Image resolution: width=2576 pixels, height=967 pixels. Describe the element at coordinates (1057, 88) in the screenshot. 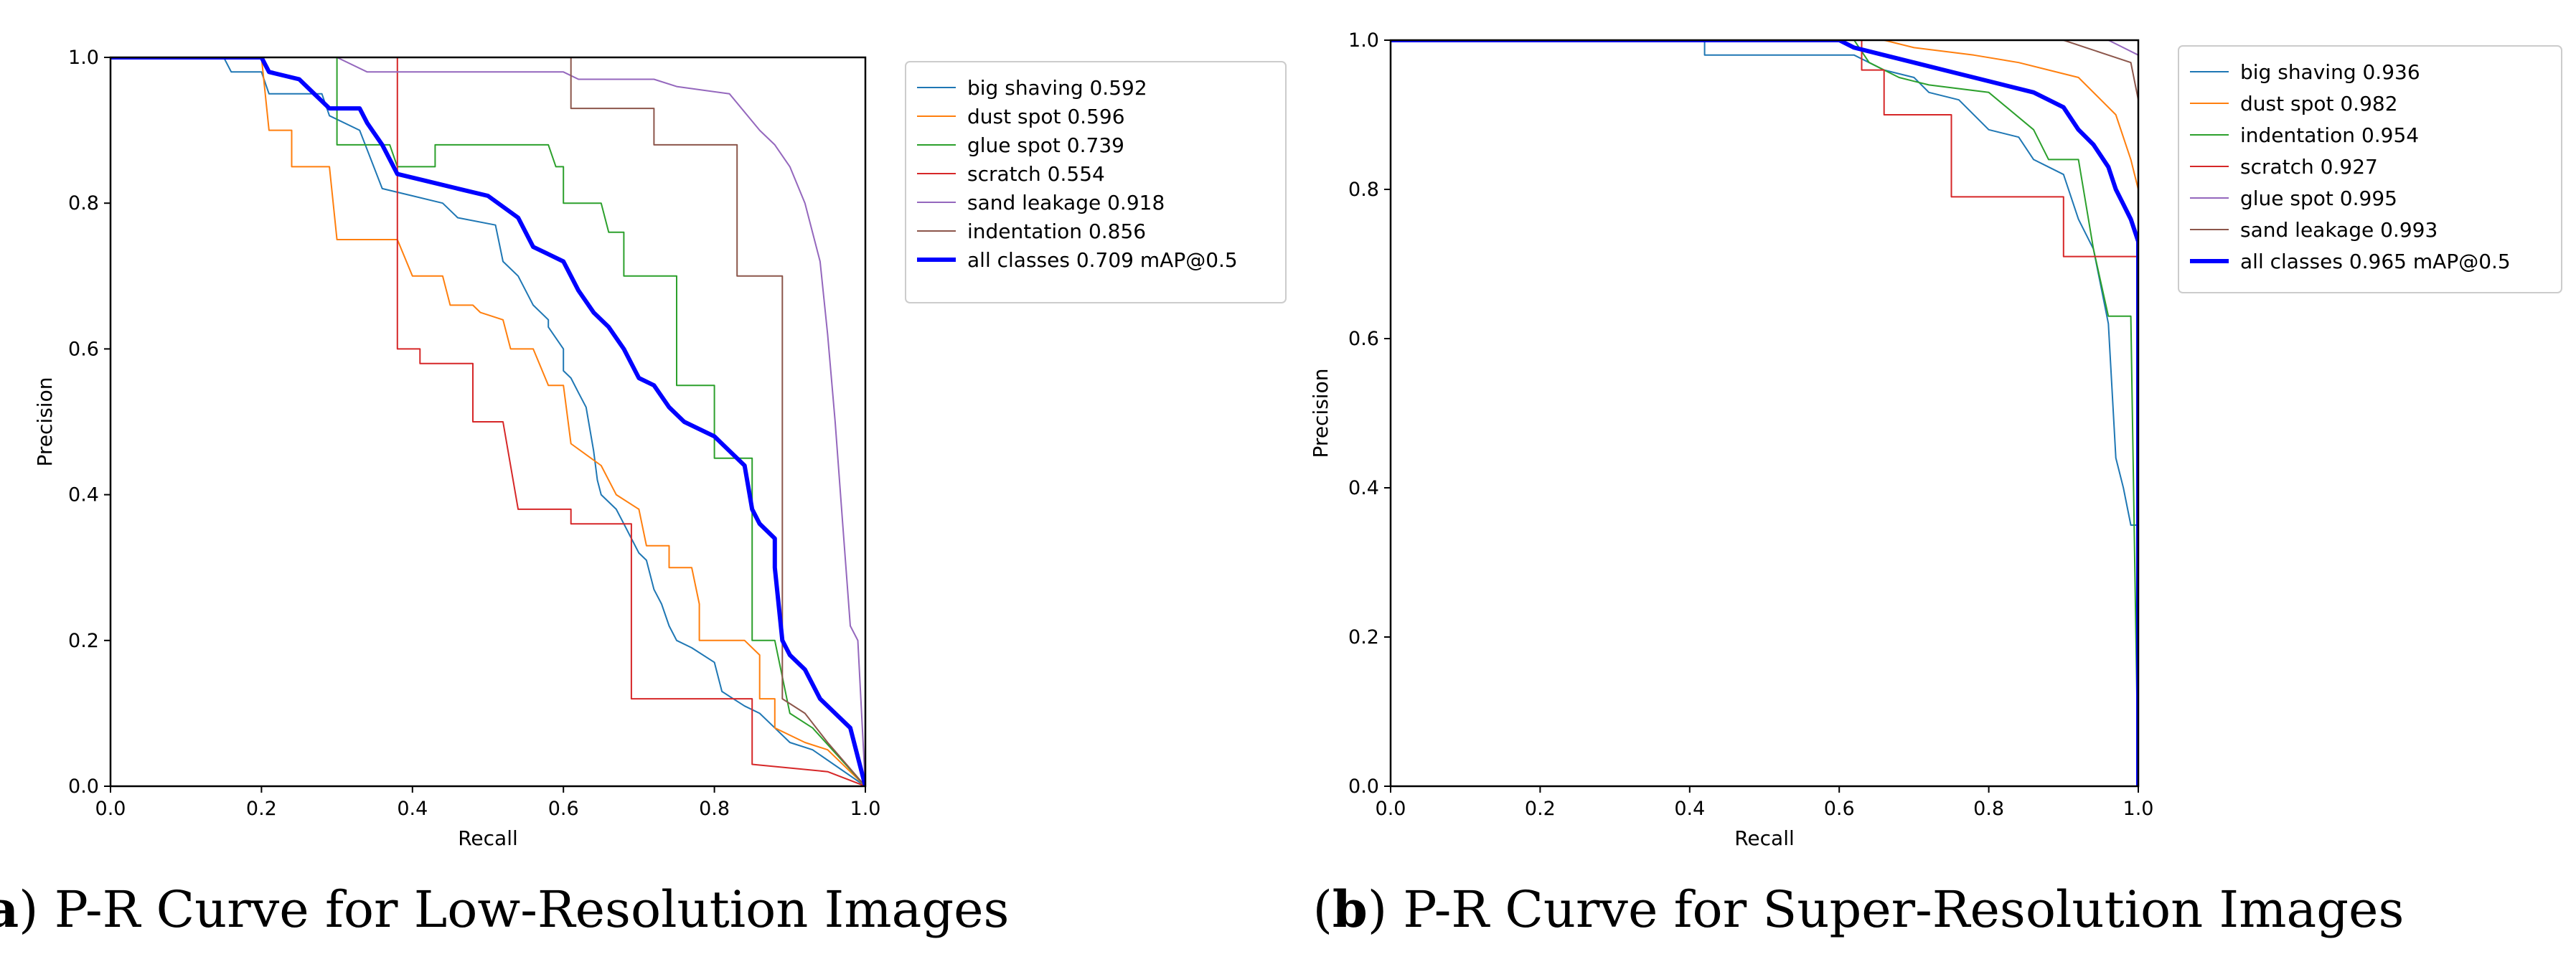

I see `panel-a-legend-label: big shaving 0.592` at that location.